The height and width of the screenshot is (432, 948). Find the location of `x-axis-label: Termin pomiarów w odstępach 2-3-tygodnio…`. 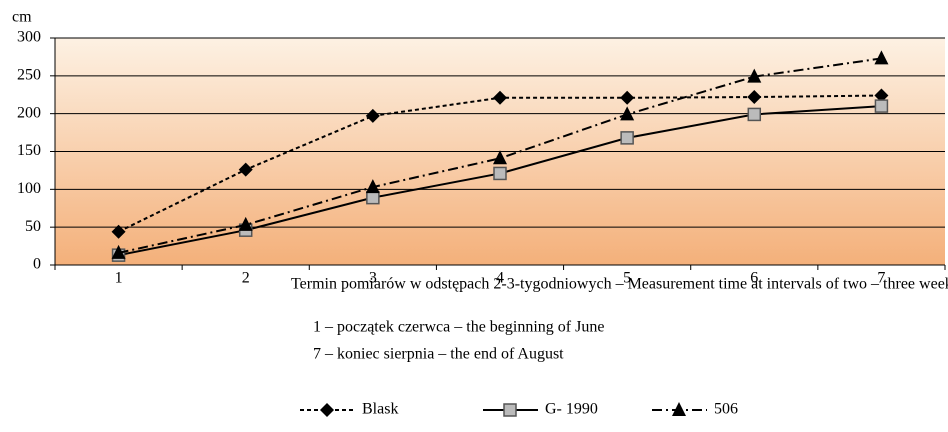

x-axis-label: Termin pomiarów w odstępach 2-3-tygodnio… is located at coordinates (619, 284).